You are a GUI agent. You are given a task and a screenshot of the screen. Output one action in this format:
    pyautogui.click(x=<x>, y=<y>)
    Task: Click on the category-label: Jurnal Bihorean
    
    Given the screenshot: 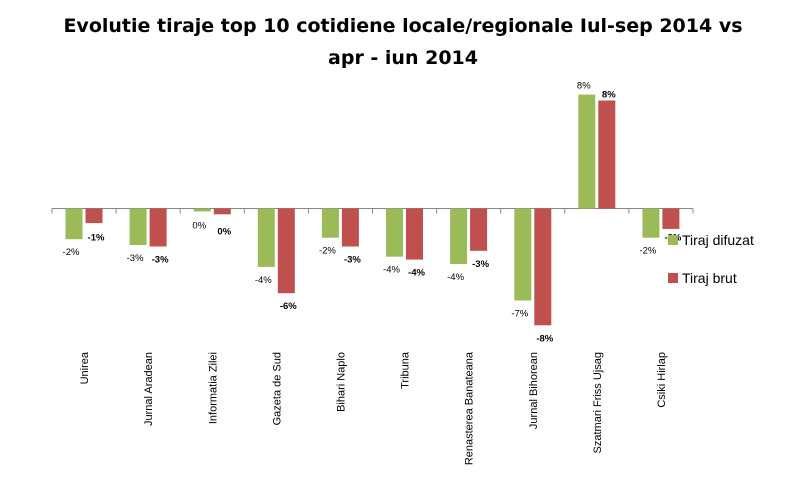 What is the action you would take?
    pyautogui.click(x=534, y=390)
    